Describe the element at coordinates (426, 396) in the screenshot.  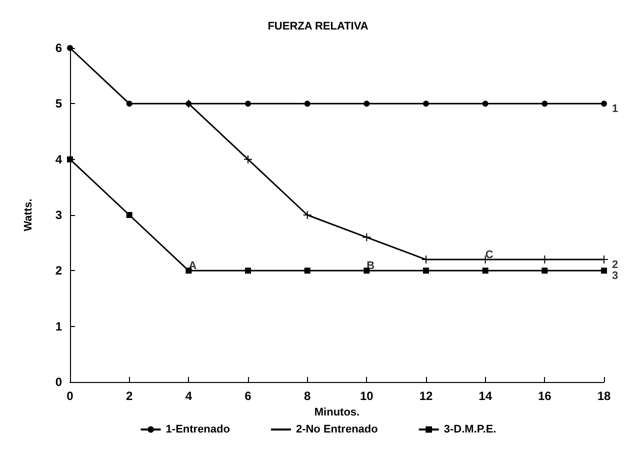
I see `x-tick-label: 12` at that location.